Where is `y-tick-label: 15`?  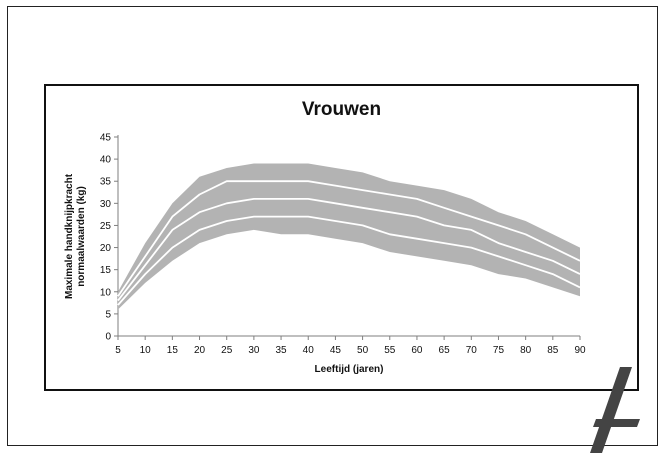 y-tick-label: 15 is located at coordinates (106, 270).